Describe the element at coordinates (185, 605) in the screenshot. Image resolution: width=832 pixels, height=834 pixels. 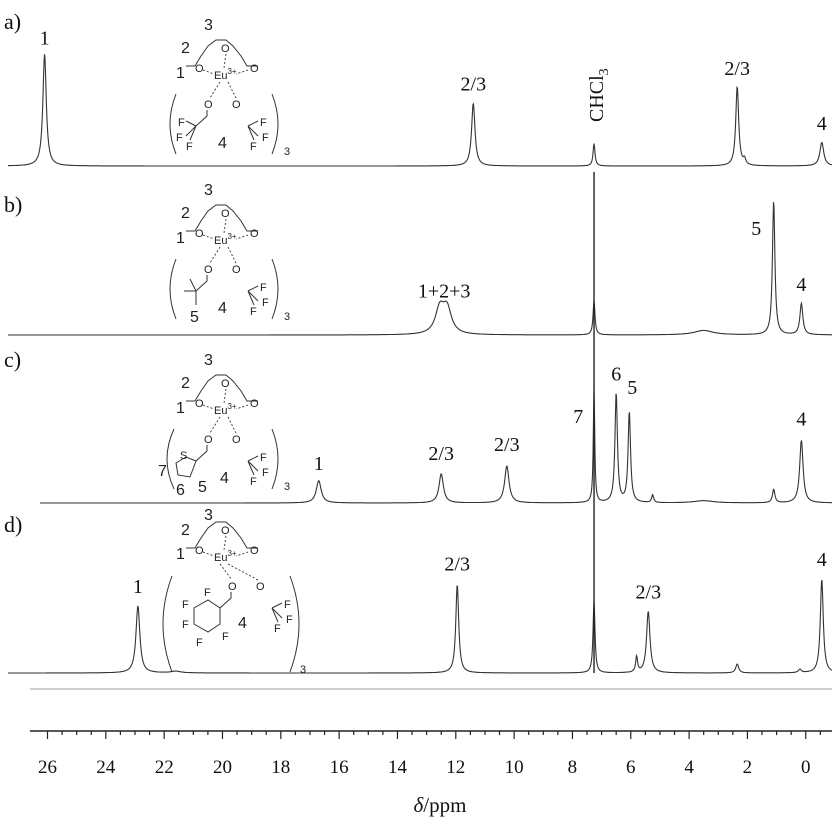
I see `structure-d-f2: F` at that location.